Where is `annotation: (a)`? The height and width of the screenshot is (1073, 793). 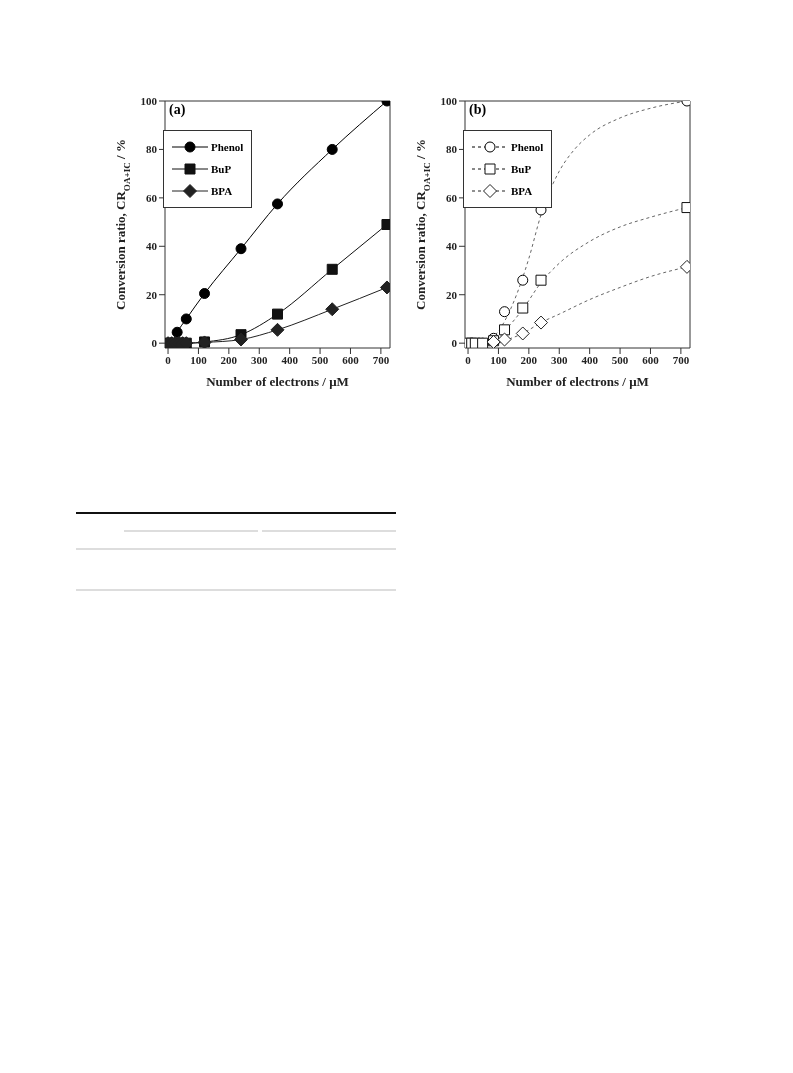
annotation: (a) is located at coordinates (177, 109).